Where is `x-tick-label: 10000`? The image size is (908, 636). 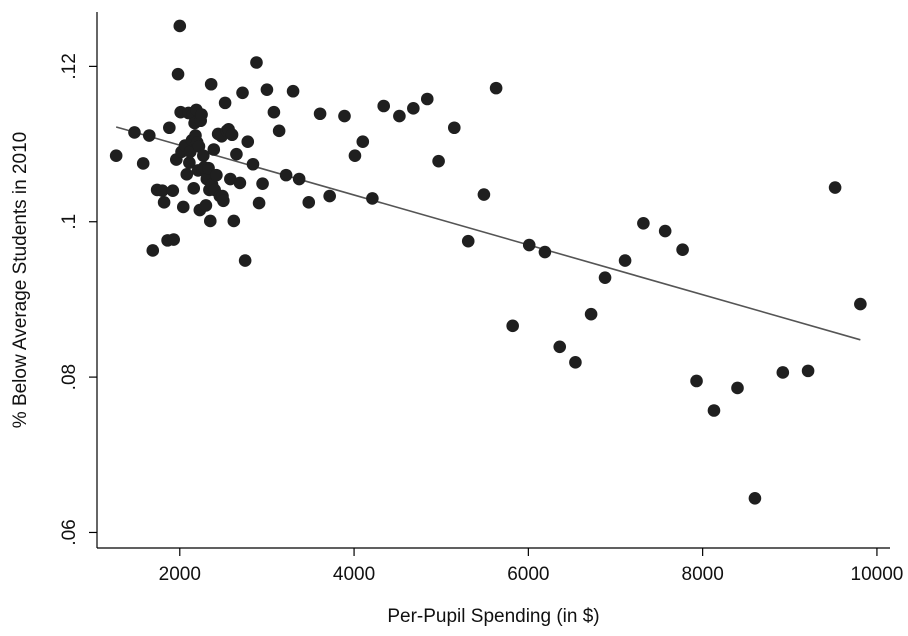 x-tick-label: 10000 is located at coordinates (877, 574).